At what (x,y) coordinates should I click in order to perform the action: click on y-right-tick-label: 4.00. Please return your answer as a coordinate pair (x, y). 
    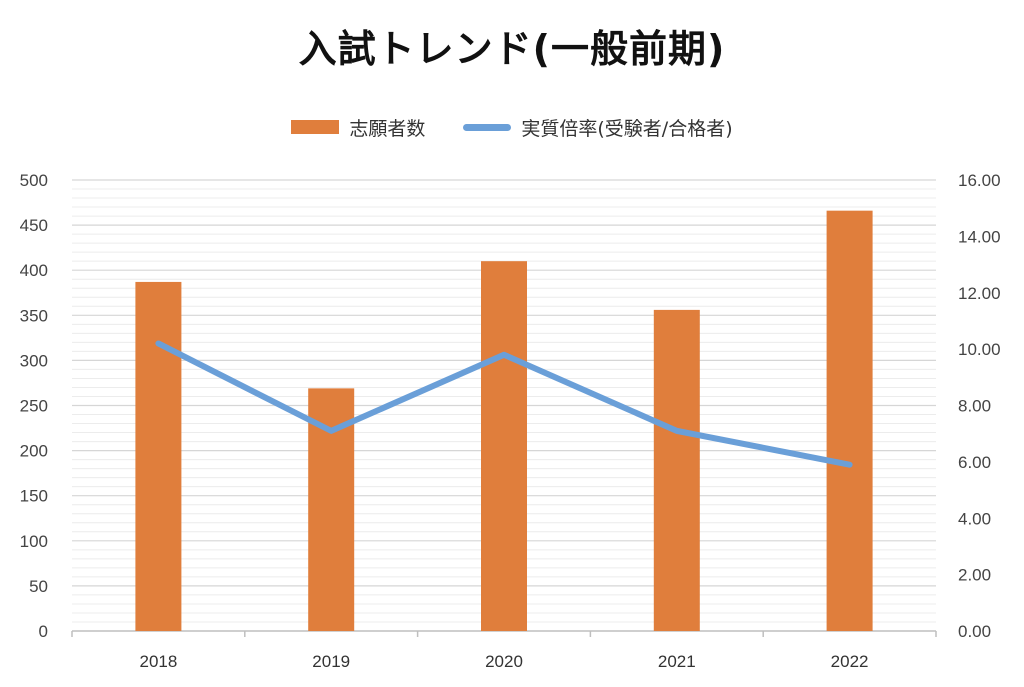
    Looking at the image, I should click on (974, 518).